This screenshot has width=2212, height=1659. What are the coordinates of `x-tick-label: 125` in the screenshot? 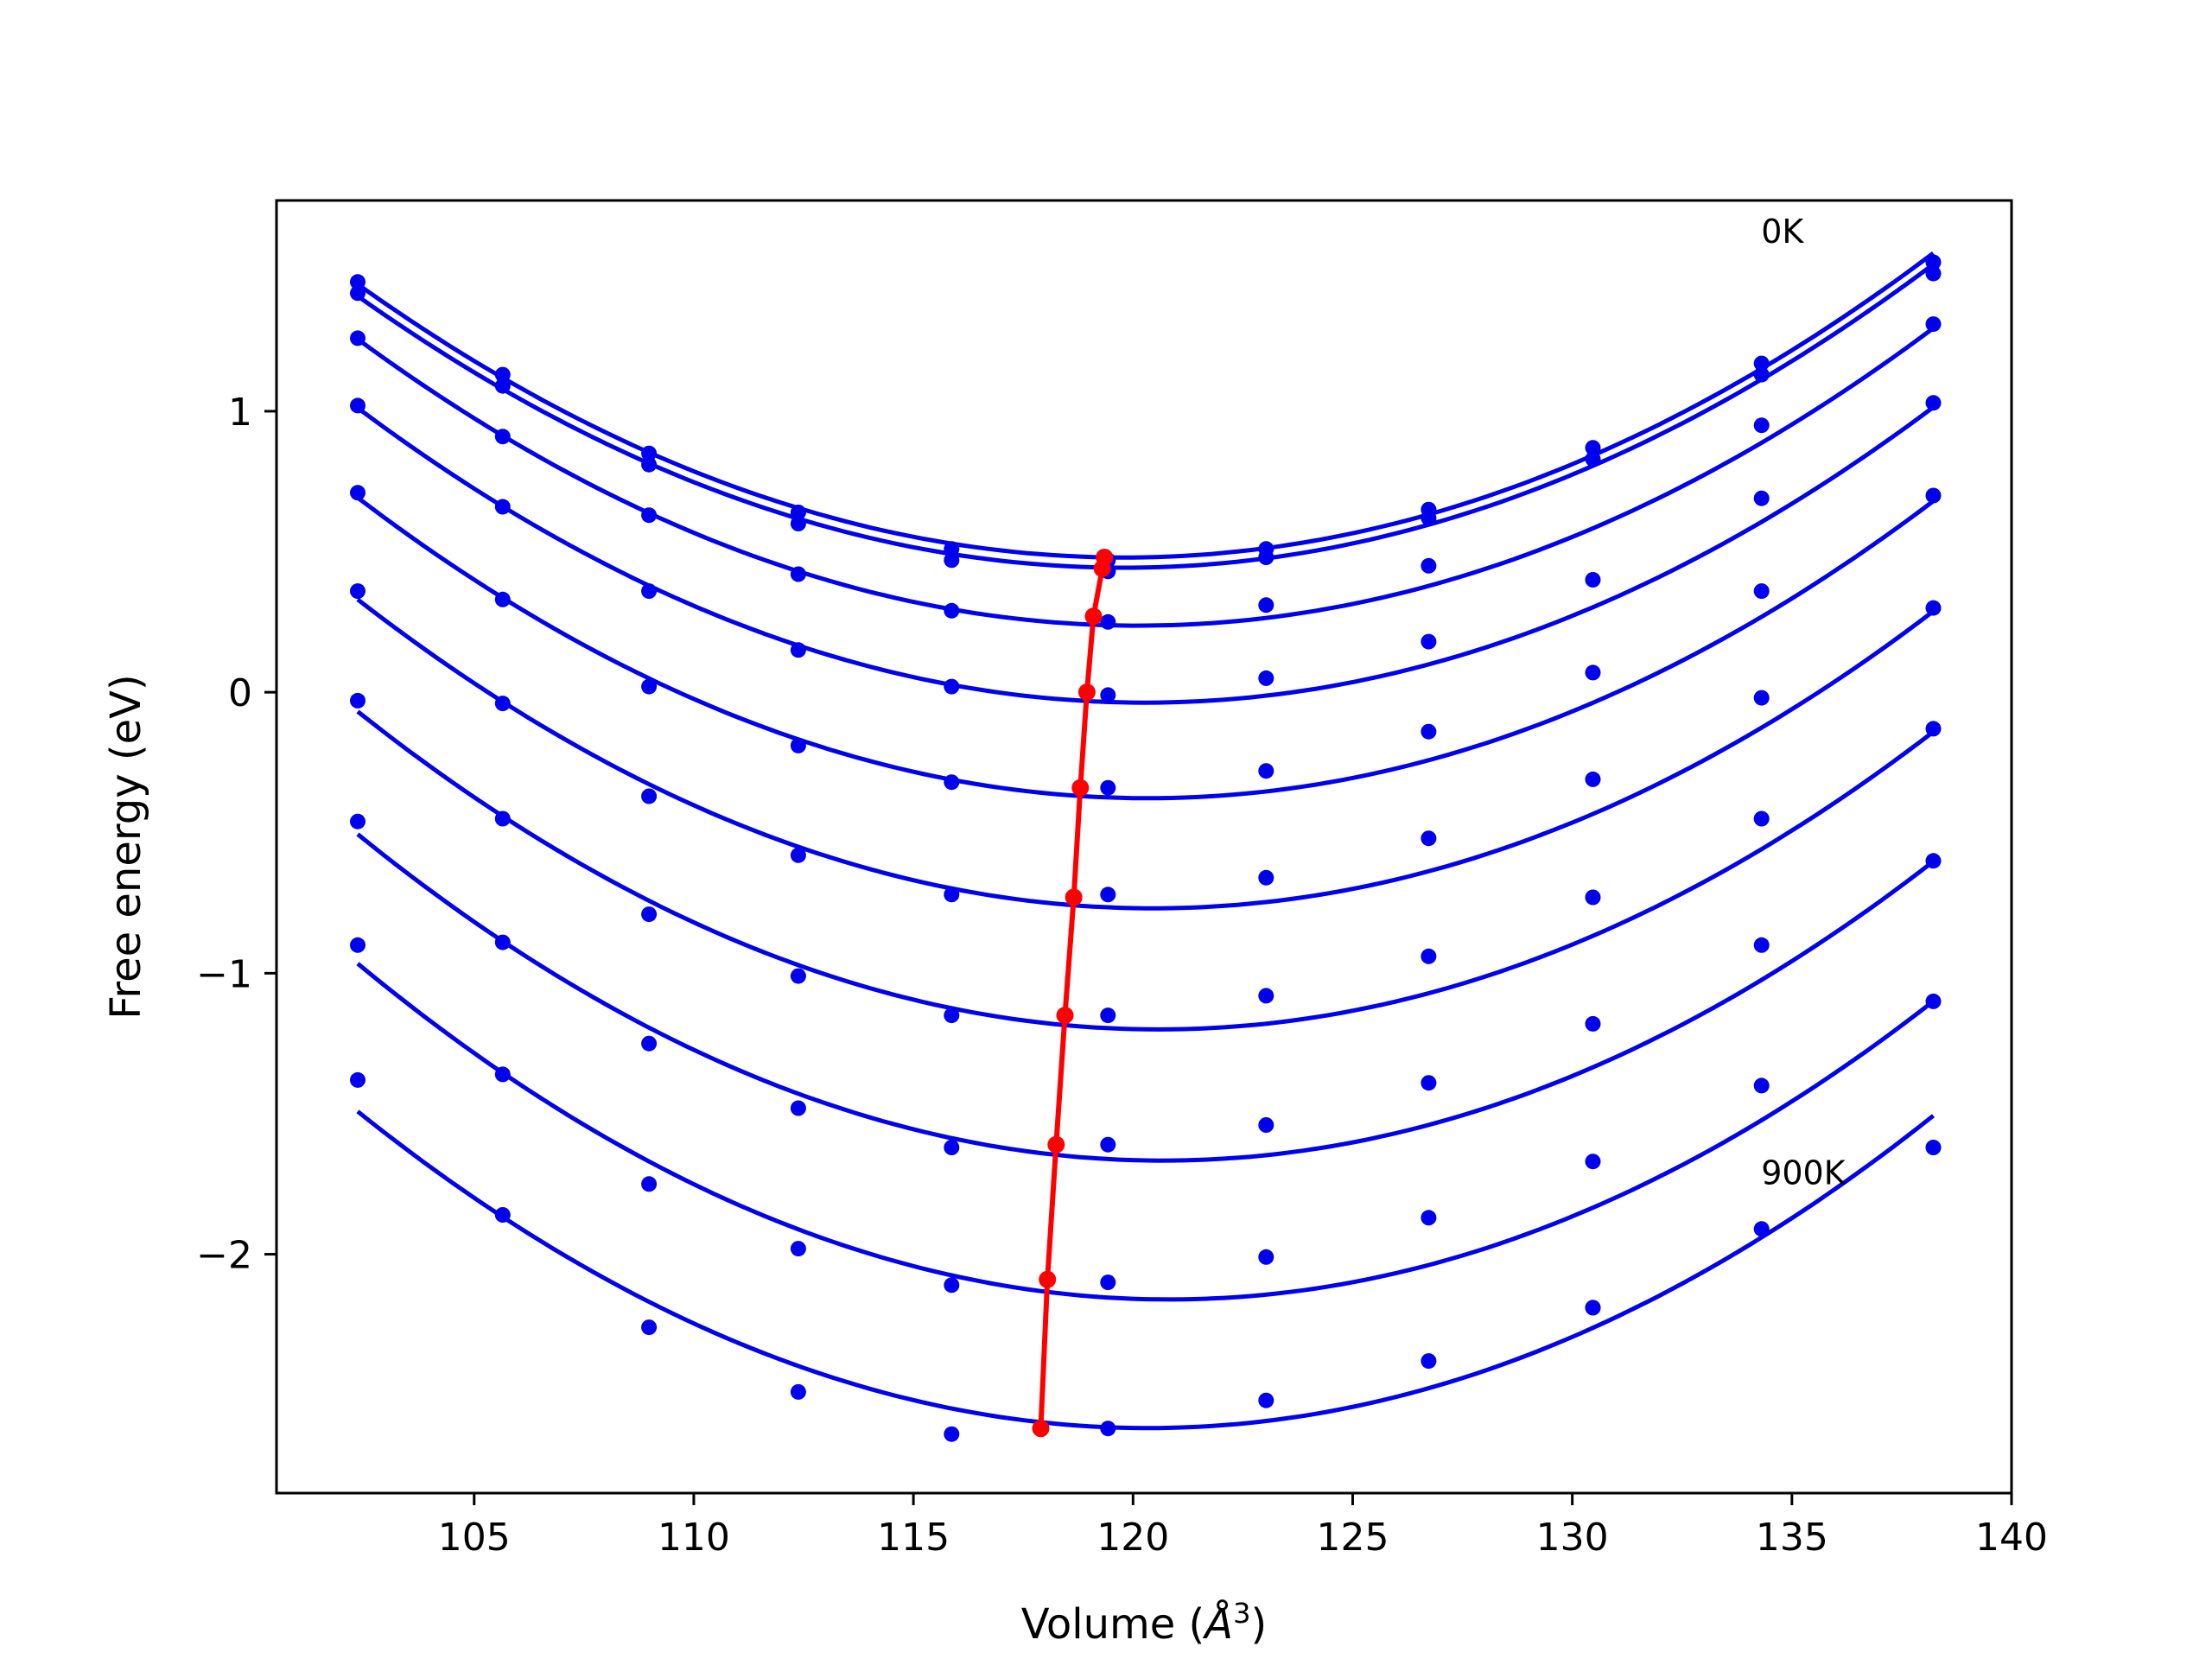 It's located at (1352, 1538).